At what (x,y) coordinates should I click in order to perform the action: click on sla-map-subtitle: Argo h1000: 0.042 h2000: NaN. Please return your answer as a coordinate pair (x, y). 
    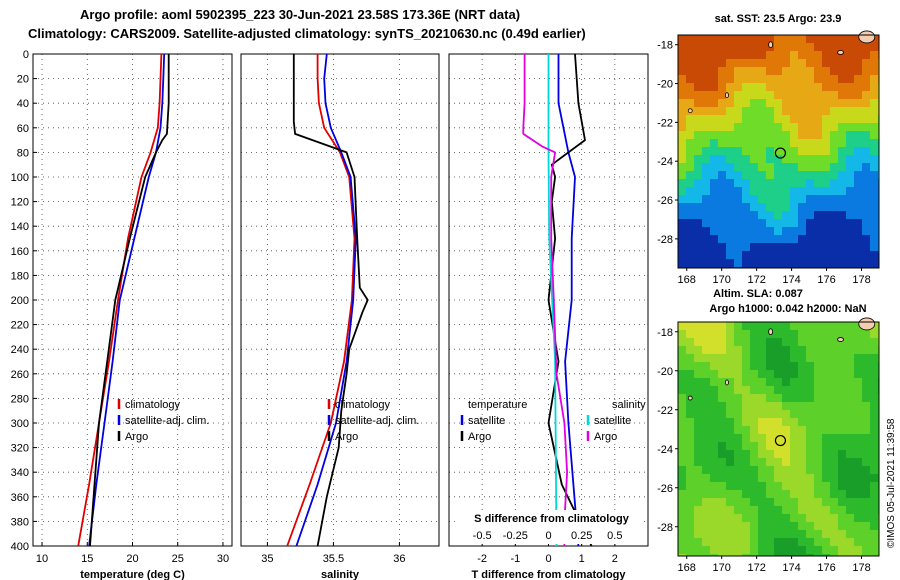
    Looking at the image, I should click on (787, 309).